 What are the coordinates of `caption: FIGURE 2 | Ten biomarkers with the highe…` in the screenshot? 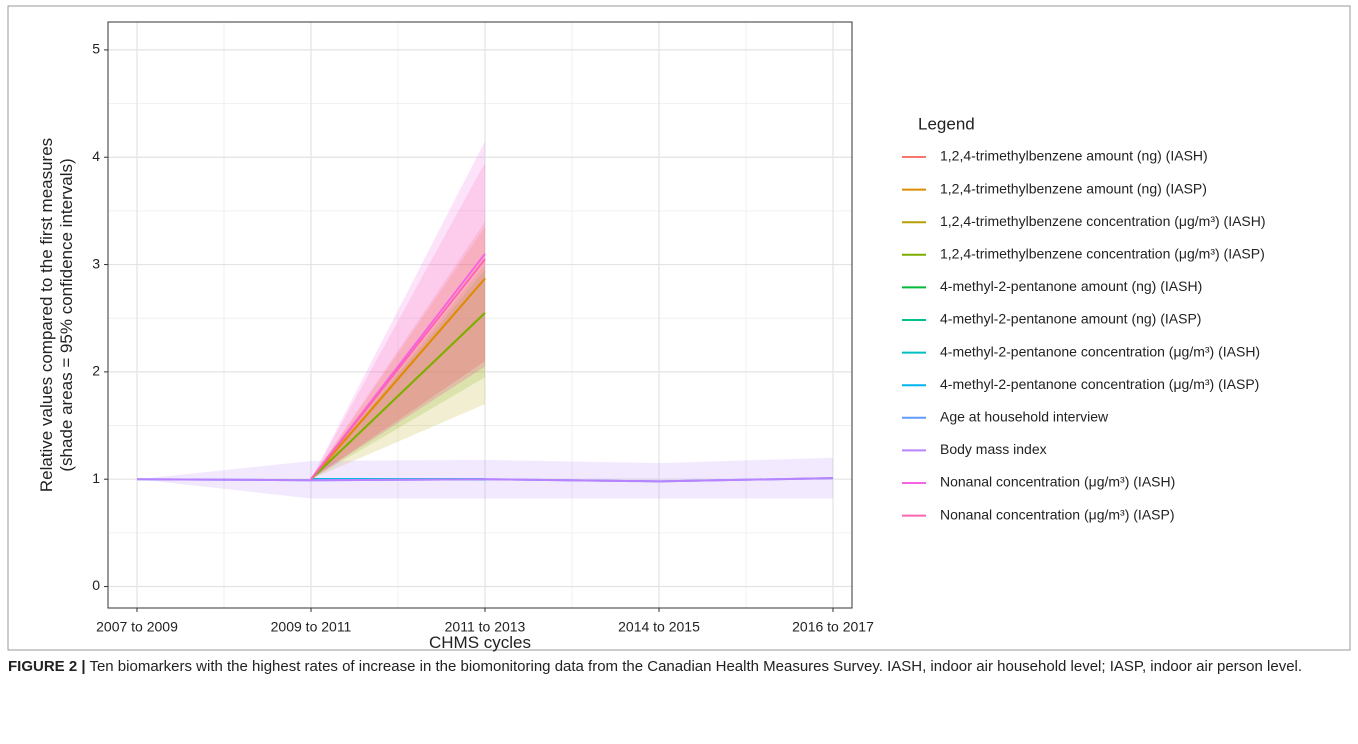 It's located at (673, 666).